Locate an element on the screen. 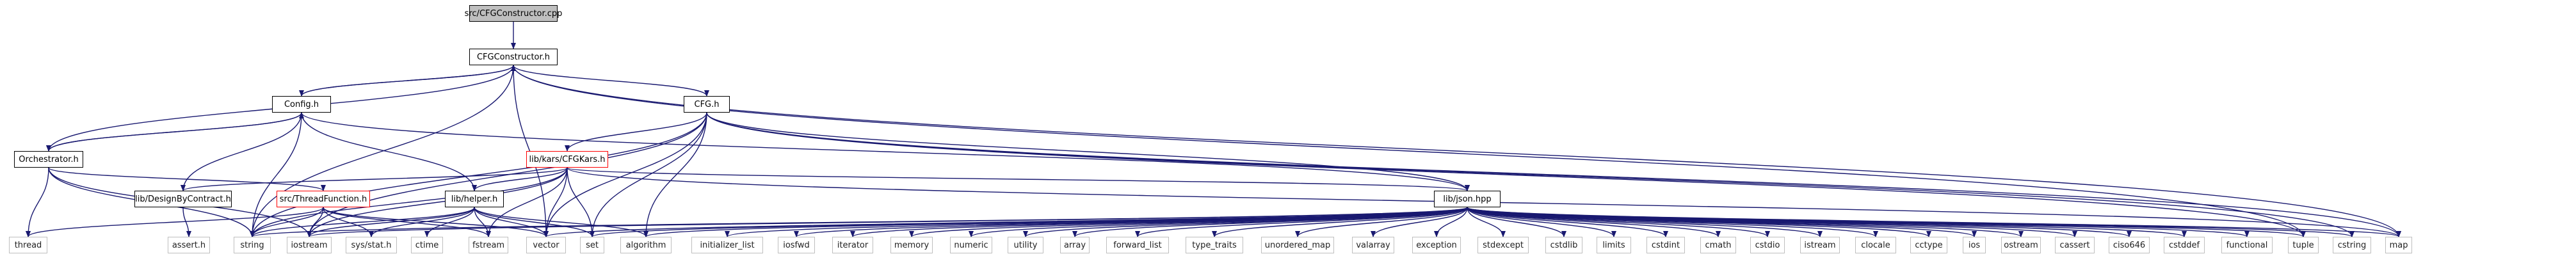  node-cstdio: cstdio is located at coordinates (1767, 245).